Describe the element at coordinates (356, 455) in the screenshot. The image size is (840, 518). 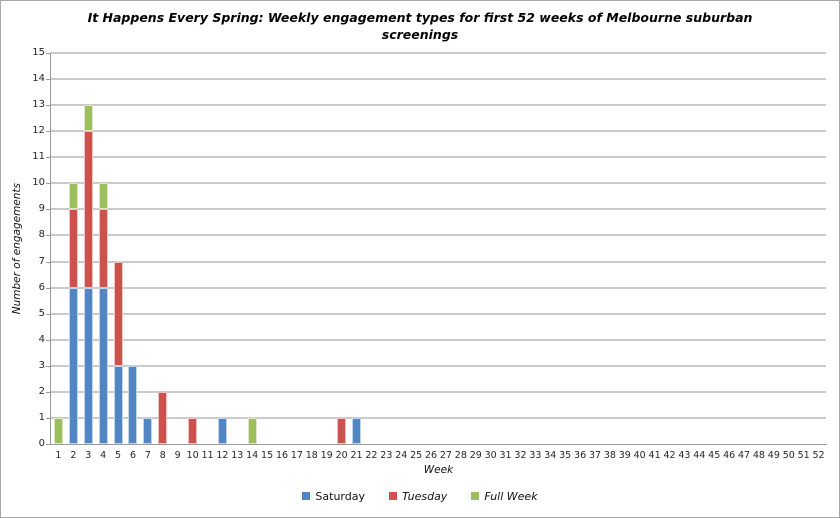
I see `x-axis-tick-label: 21` at that location.